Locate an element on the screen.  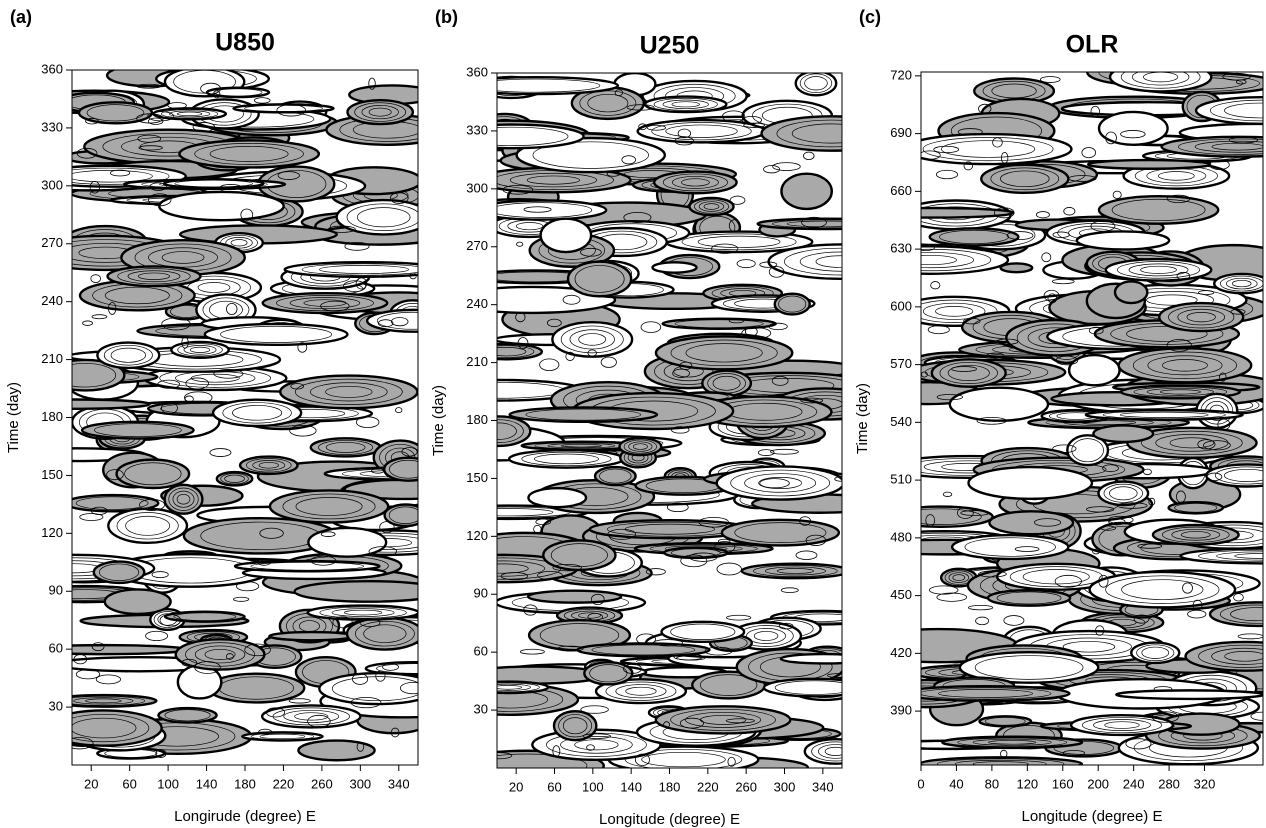
y-tick-label: 600 is located at coordinates (901, 305).